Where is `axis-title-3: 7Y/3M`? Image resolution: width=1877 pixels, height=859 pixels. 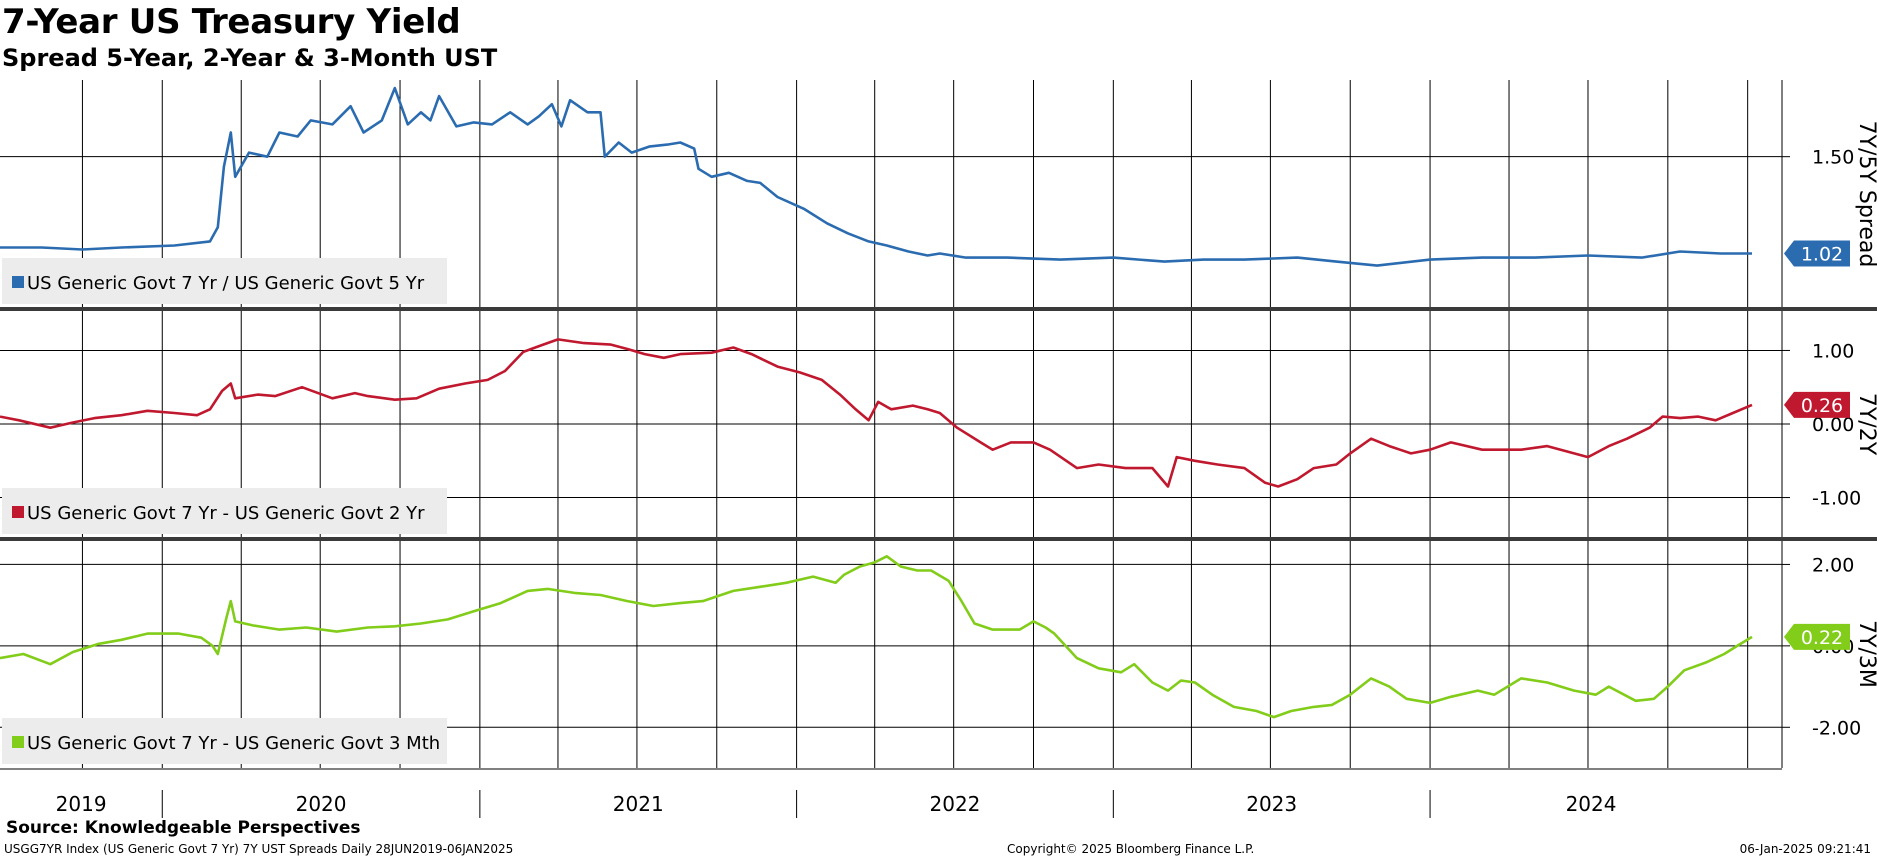 axis-title-3: 7Y/3M is located at coordinates (1865, 654).